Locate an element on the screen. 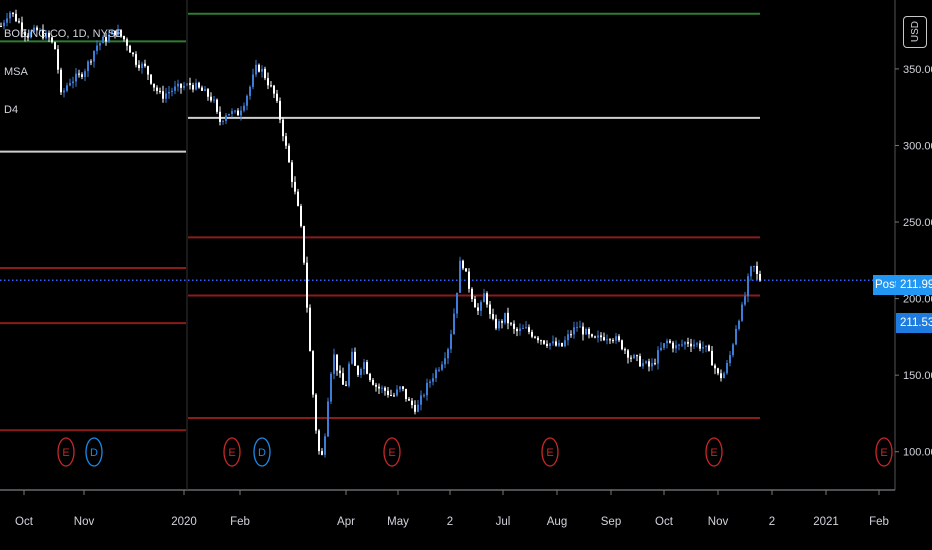 Image resolution: width=932 pixels, height=550 pixels. currency-label: USD is located at coordinates (915, 32).